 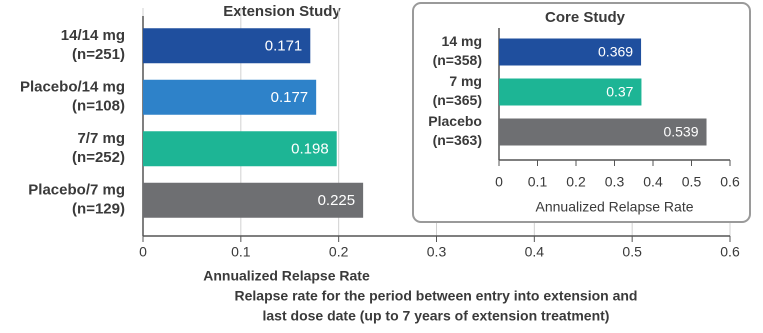 I want to click on category-label: 7/7 mg, so click(x=101, y=138).